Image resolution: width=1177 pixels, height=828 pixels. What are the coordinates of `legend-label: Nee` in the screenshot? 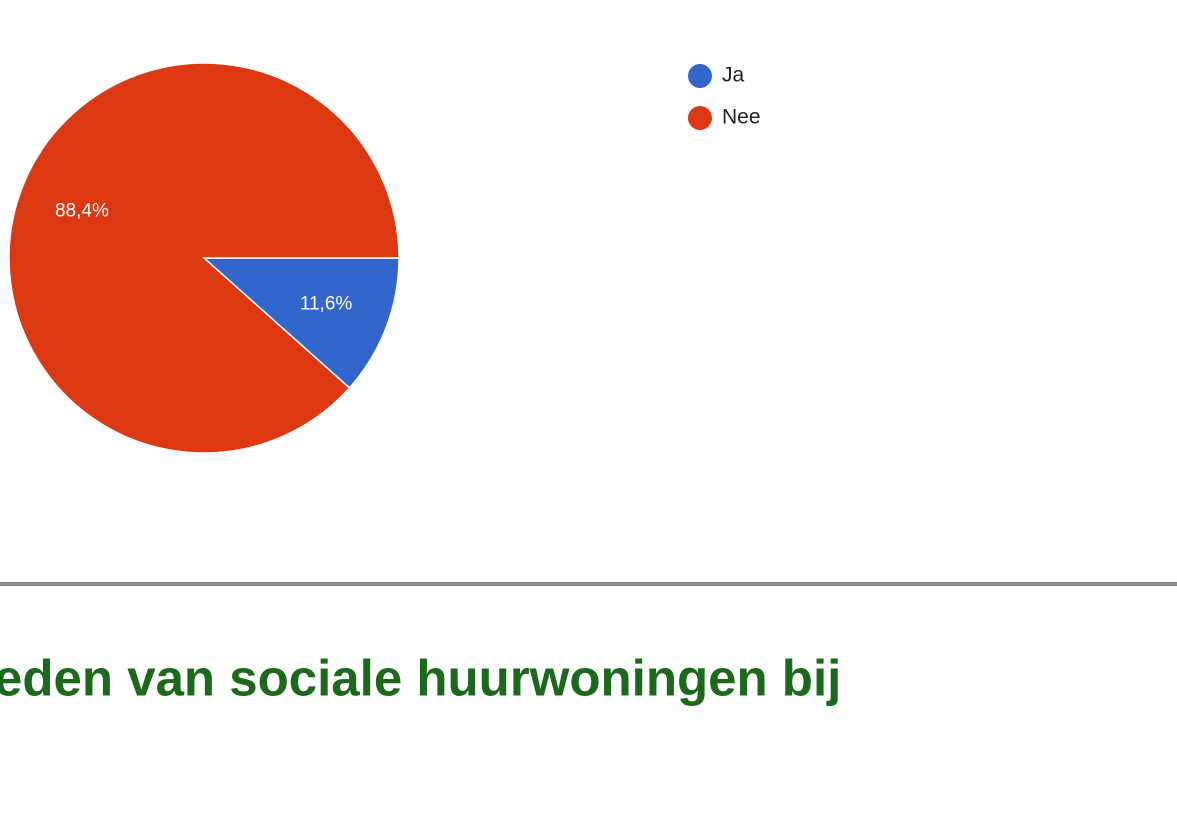 It's located at (741, 117).